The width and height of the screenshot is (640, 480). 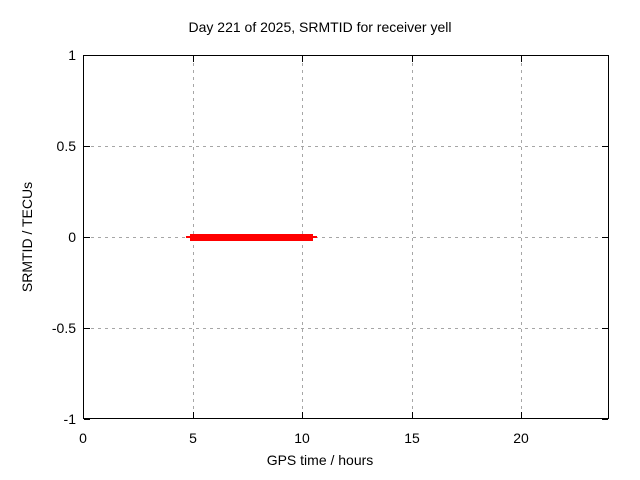 I want to click on x-axis-label: GPS time / hours, so click(x=320, y=460).